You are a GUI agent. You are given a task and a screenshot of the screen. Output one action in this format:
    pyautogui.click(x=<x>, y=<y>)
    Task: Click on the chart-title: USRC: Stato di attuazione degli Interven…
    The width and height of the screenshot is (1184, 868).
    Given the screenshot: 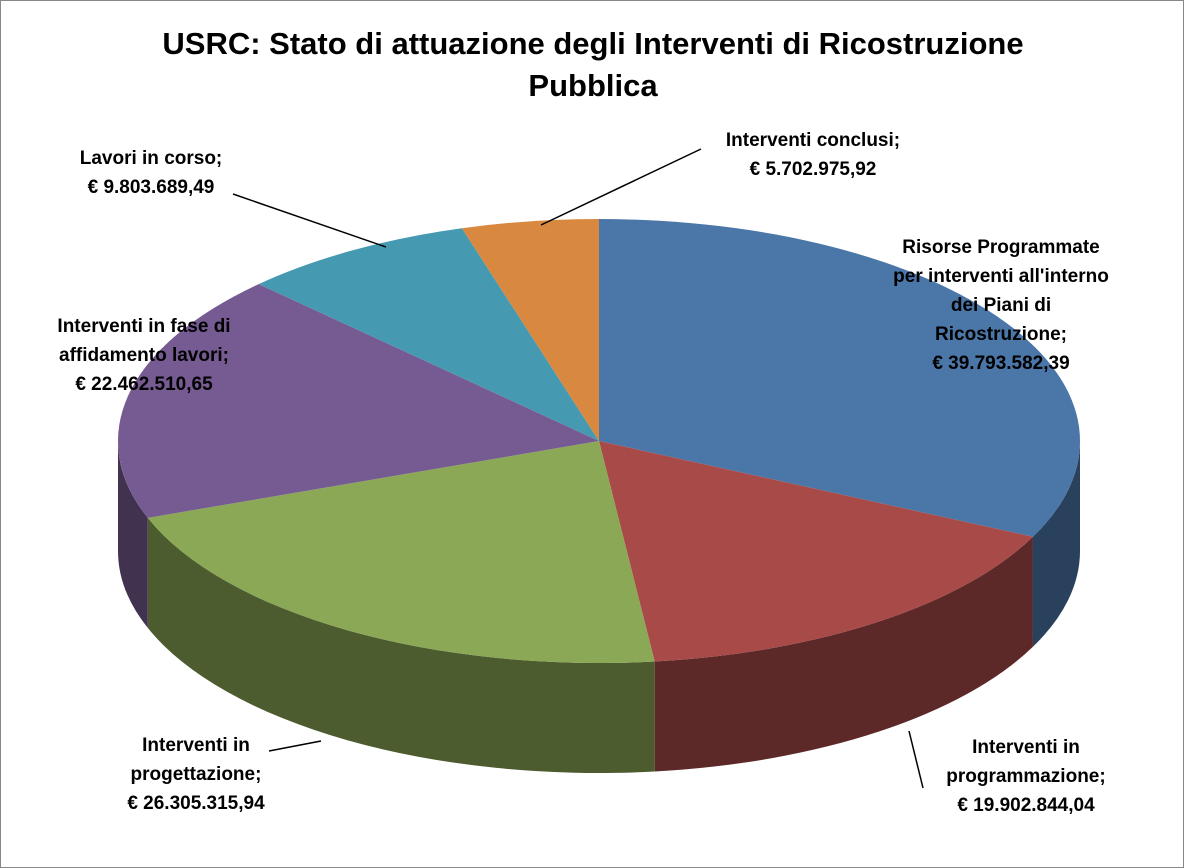 What is the action you would take?
    pyautogui.click(x=593, y=64)
    